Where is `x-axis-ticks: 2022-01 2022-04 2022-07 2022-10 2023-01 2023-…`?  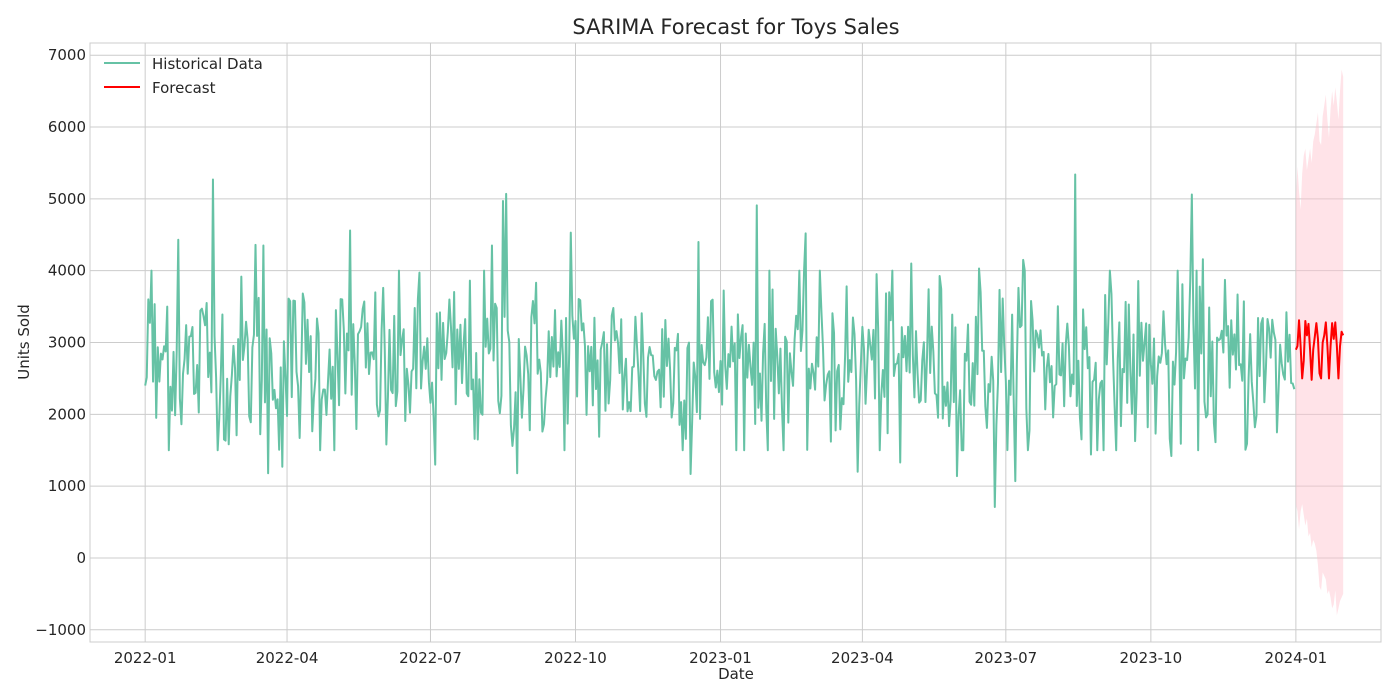
x-axis-ticks: 2022-01 2022-04 2022-07 2022-10 2023-01 2023-… is located at coordinates (720, 658).